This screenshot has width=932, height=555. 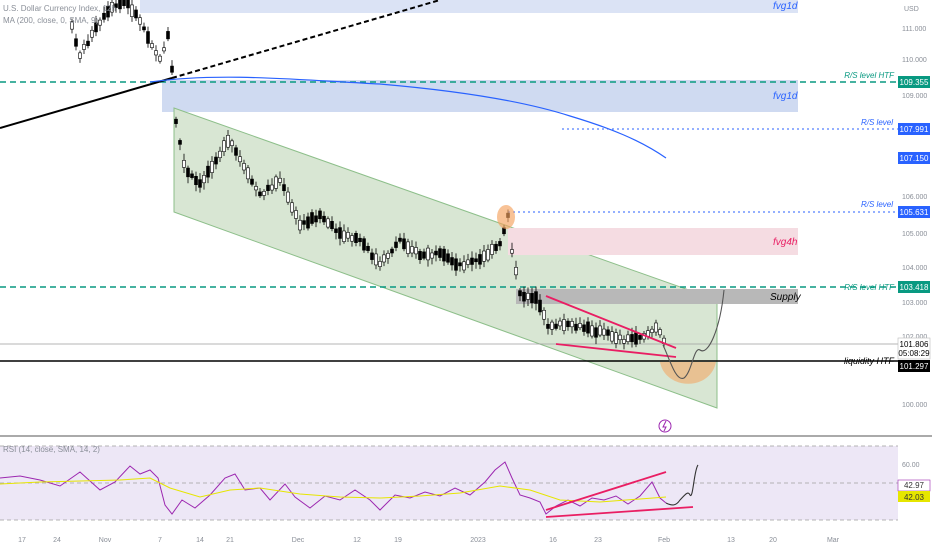 What do you see at coordinates (869, 361) in the screenshot?
I see `level-label-liquidity: liquidity HTF` at bounding box center [869, 361].